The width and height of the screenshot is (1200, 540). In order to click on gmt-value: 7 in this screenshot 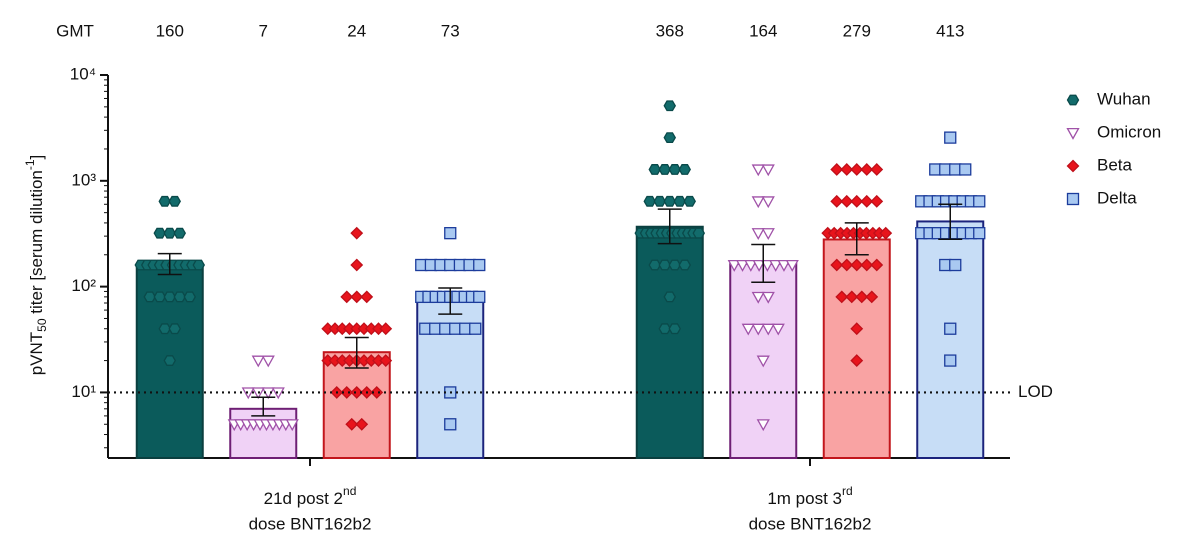, I will do `click(263, 30)`.